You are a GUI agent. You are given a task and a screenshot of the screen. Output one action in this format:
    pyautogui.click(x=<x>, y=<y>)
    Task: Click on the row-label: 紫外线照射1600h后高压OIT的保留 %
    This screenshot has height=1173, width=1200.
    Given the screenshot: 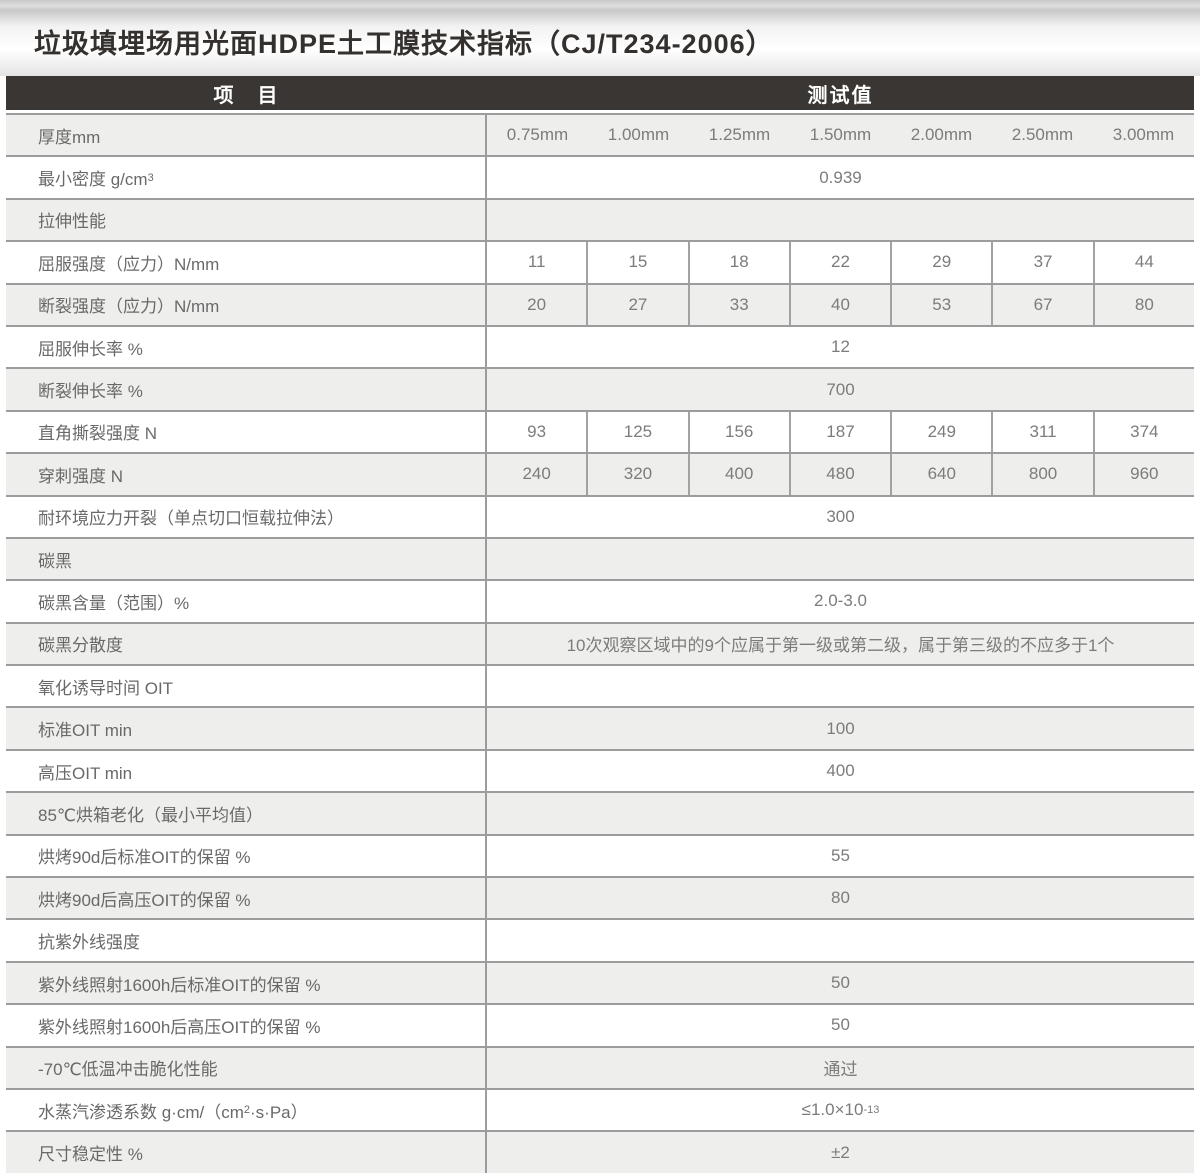 What is the action you would take?
    pyautogui.click(x=246, y=1025)
    